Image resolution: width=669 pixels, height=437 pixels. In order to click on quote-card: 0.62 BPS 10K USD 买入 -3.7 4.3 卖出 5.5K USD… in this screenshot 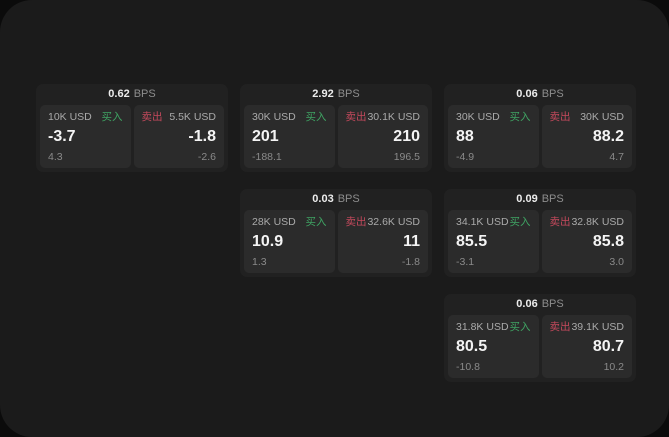, I will do `click(132, 128)`.